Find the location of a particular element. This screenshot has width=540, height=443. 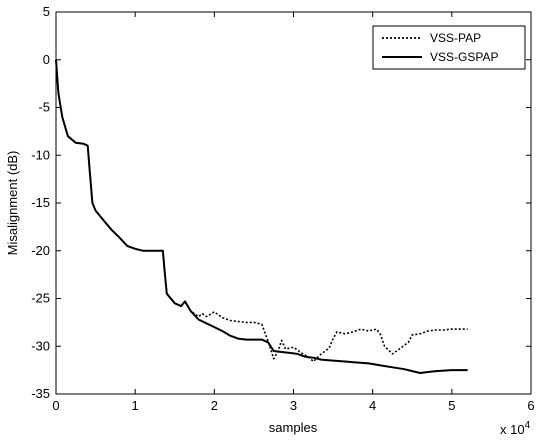

x-tick-label: 0 is located at coordinates (55, 405).